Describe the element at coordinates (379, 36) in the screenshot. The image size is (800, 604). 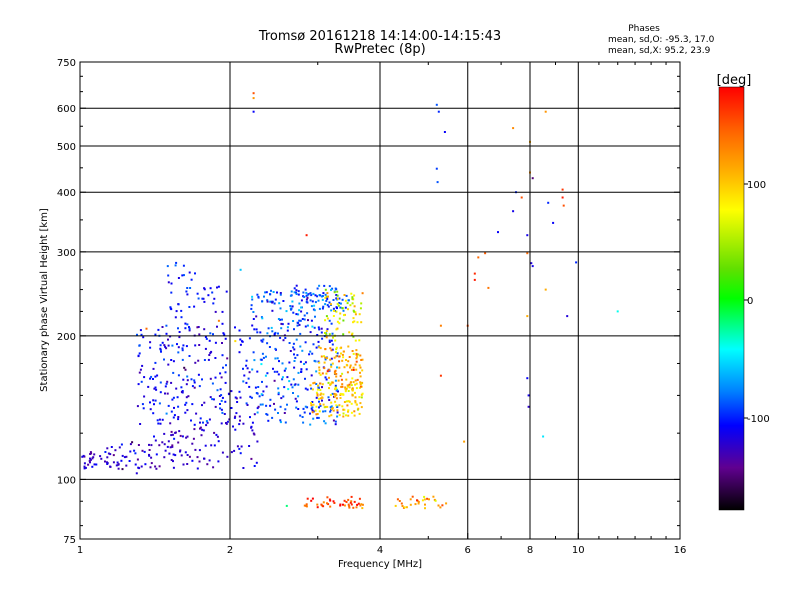
I see `chart-title: Tromsø 20161218 14:14:00-14:15:43` at that location.